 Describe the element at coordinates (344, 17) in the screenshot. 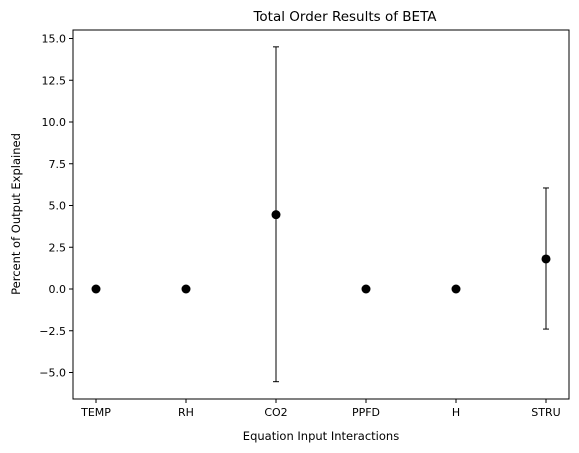

I see `chart-title: Total Order Results of BETA` at that location.